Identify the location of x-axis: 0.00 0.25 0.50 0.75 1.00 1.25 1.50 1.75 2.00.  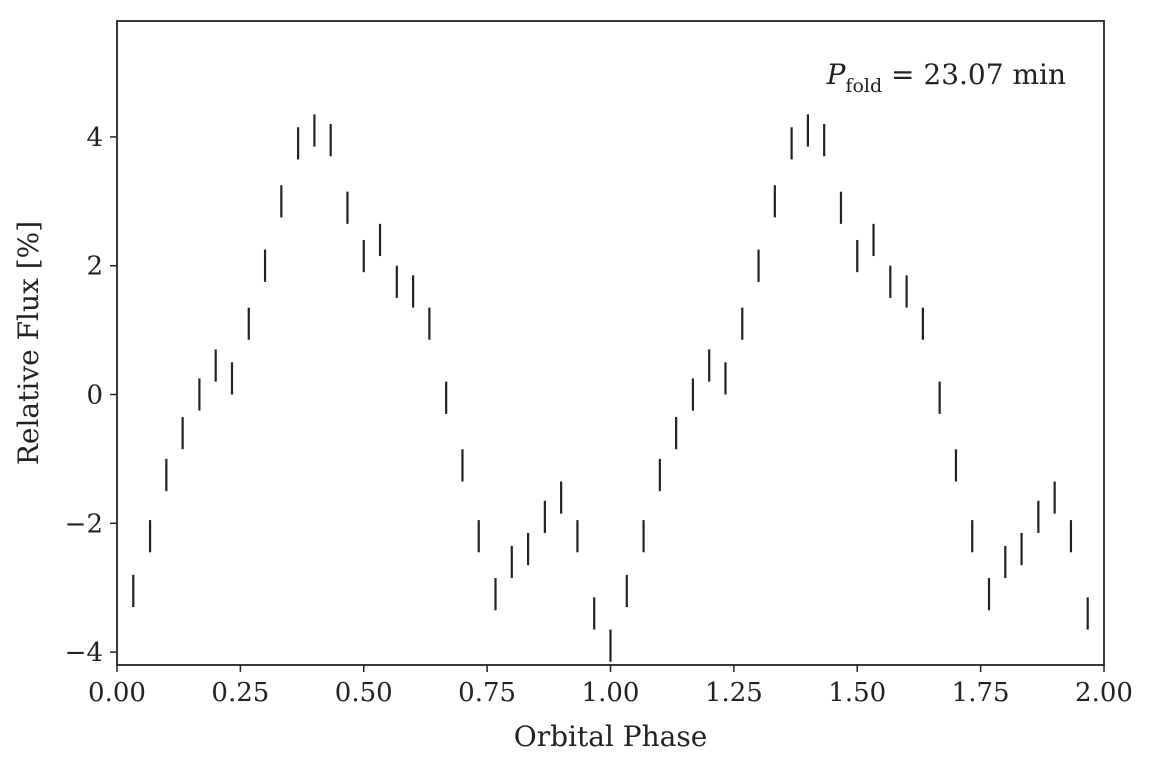
(610, 686).